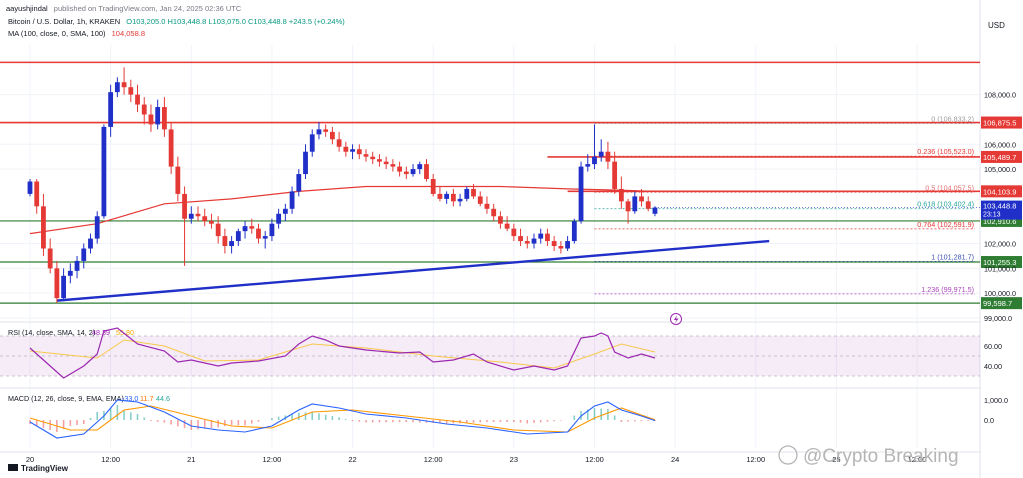 This screenshot has width=1023, height=478. I want to click on watermark: @Crypto Breaking, so click(868, 456).